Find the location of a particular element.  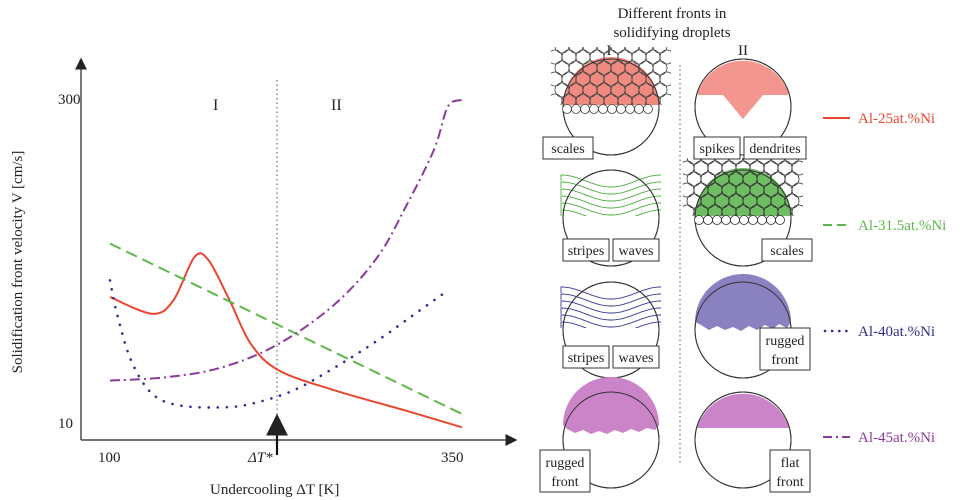

y-tick-bottom: 10 is located at coordinates (65, 424).